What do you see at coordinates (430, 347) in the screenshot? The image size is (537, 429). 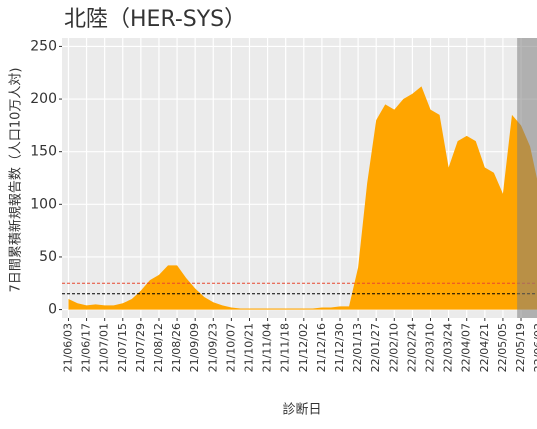 I see `x-tick-label: 22/03/10` at bounding box center [430, 347].